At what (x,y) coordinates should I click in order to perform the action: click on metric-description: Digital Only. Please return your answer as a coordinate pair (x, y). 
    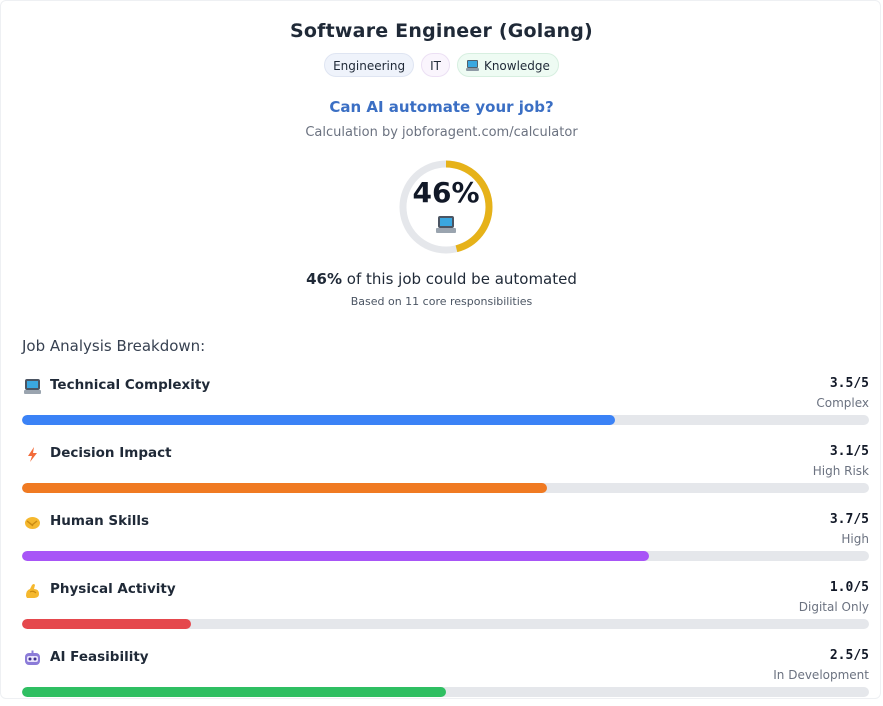
    Looking at the image, I should click on (833, 607).